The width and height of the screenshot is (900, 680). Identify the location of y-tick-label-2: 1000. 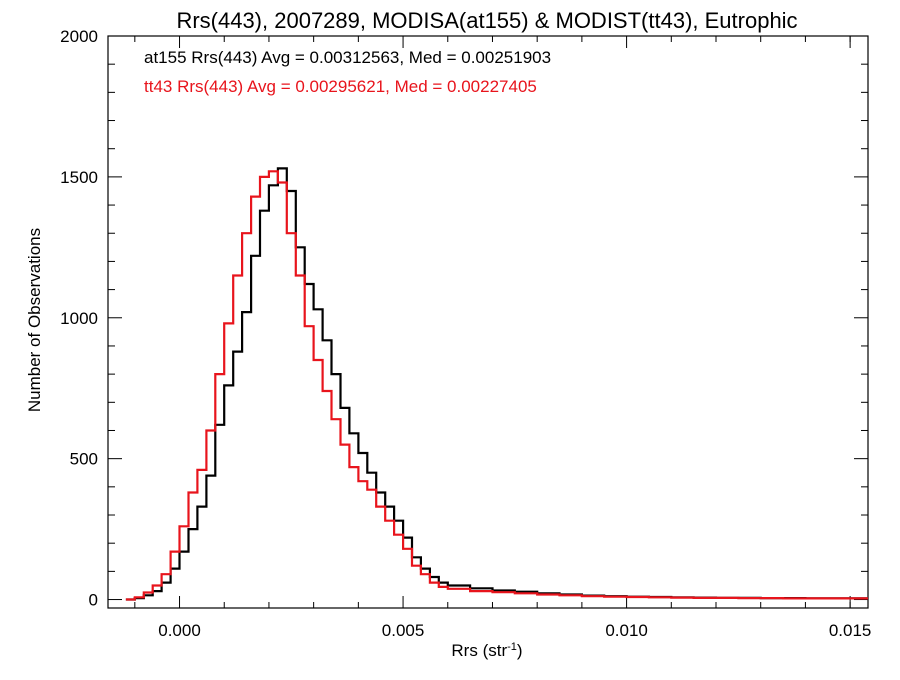
(79, 318).